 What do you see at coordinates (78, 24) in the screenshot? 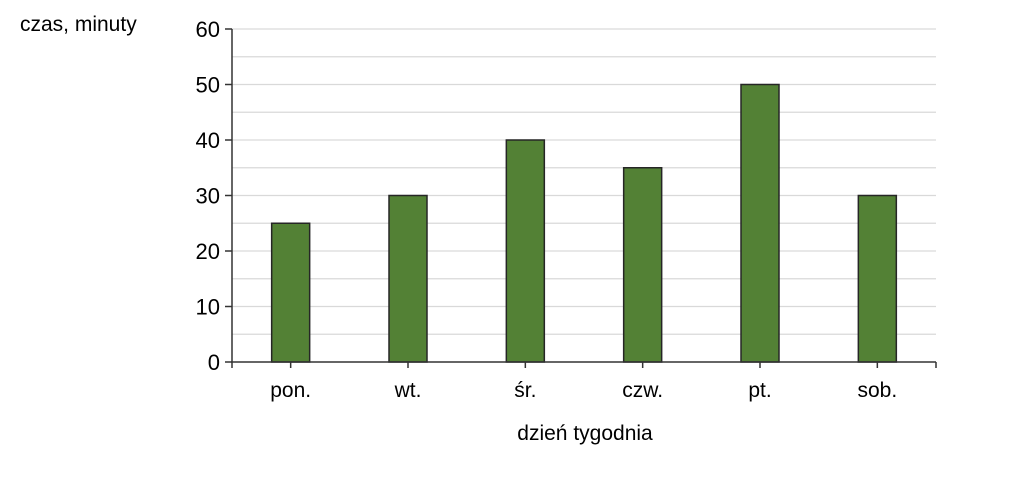
I see `y-axis-title: czas, minuty` at bounding box center [78, 24].